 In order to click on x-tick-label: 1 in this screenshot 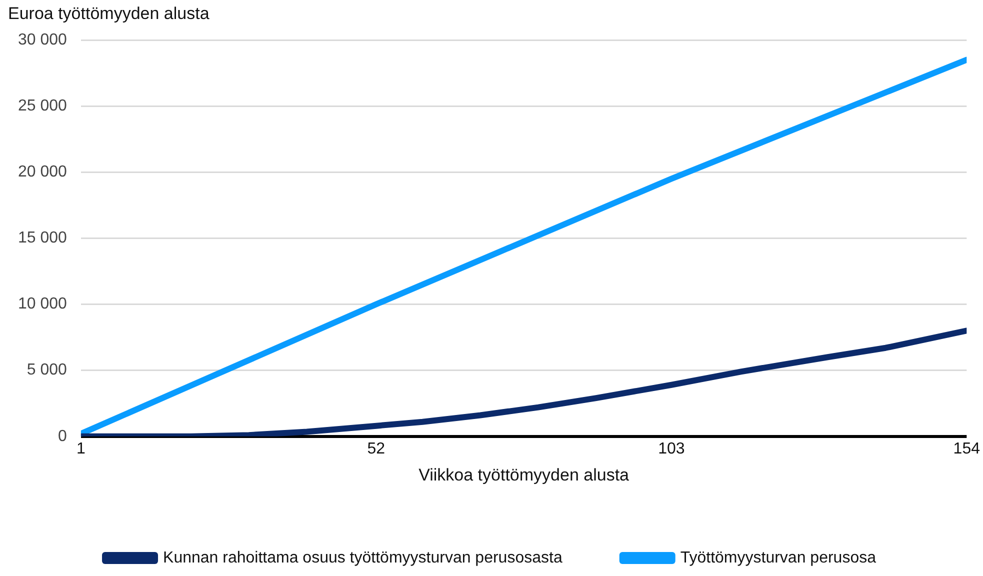, I will do `click(81, 449)`.